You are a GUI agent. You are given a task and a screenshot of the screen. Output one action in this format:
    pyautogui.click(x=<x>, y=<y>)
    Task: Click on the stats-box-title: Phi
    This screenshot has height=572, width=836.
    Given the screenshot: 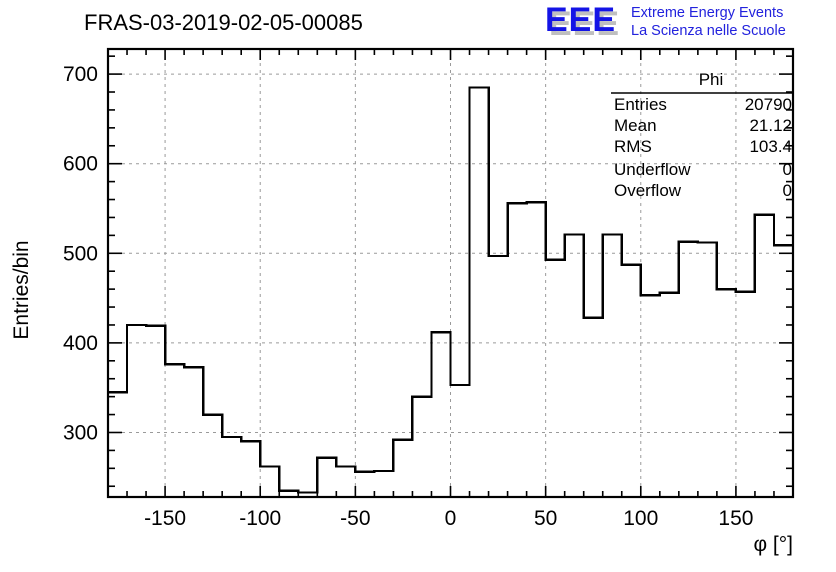 What is the action you would take?
    pyautogui.click(x=711, y=79)
    